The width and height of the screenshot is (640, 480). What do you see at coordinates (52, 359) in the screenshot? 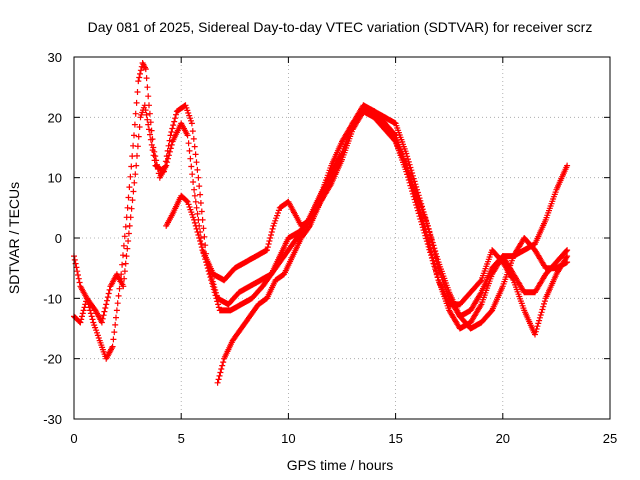
I see `y-tick-label: -20` at bounding box center [52, 359].